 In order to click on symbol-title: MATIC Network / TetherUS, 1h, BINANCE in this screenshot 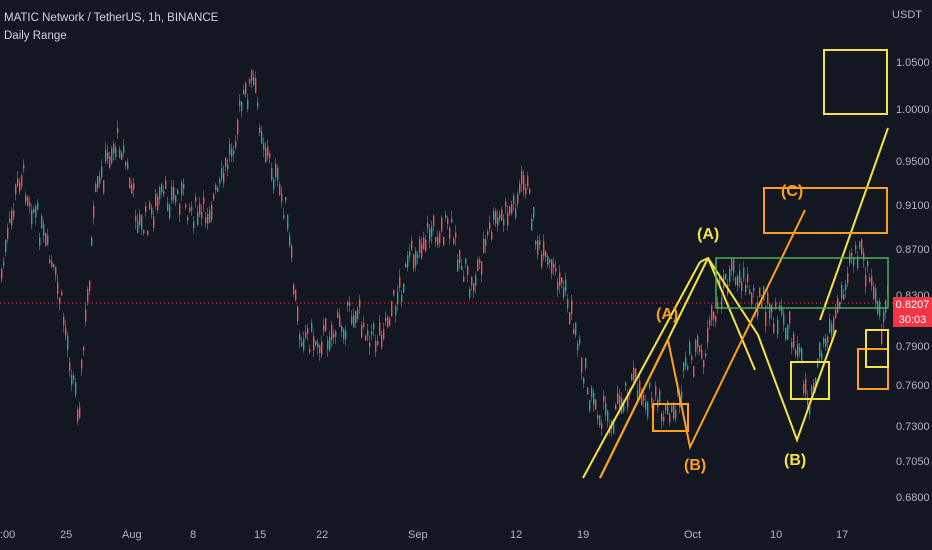, I will do `click(111, 18)`.